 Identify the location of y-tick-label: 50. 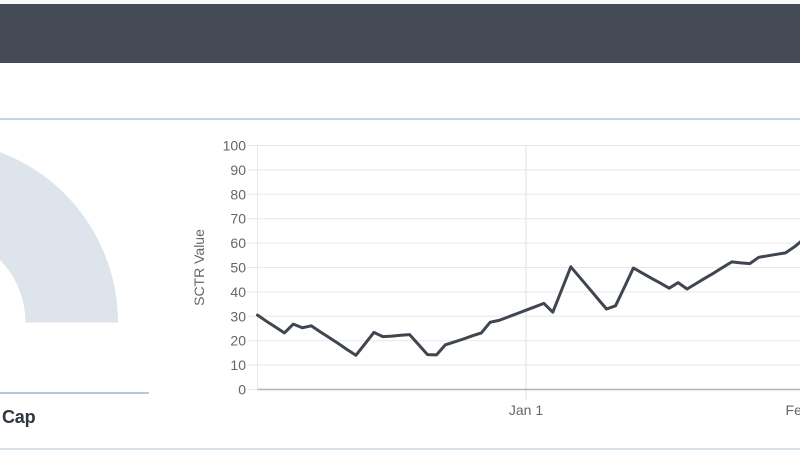
(238, 268).